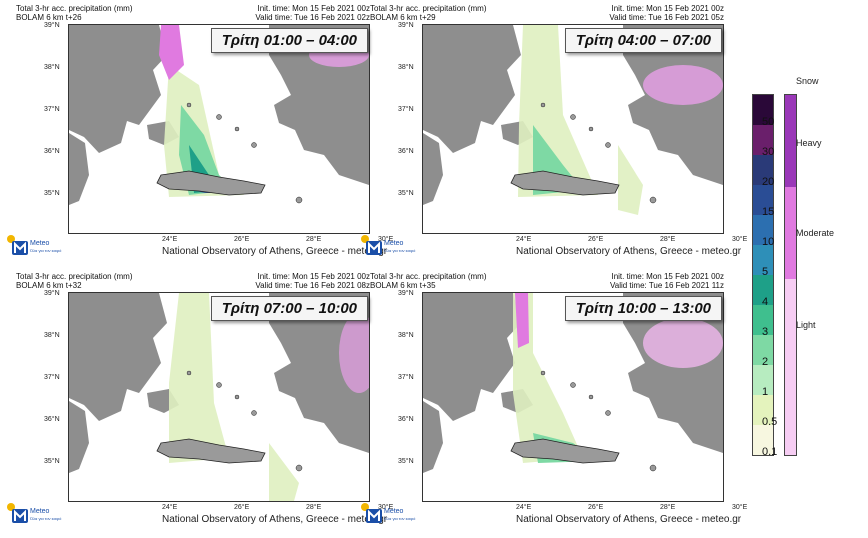 The height and width of the screenshot is (538, 868). Describe the element at coordinates (643, 40) in the screenshot. I see `time-label: Τρίτη 04:00 – 07:00` at that location.